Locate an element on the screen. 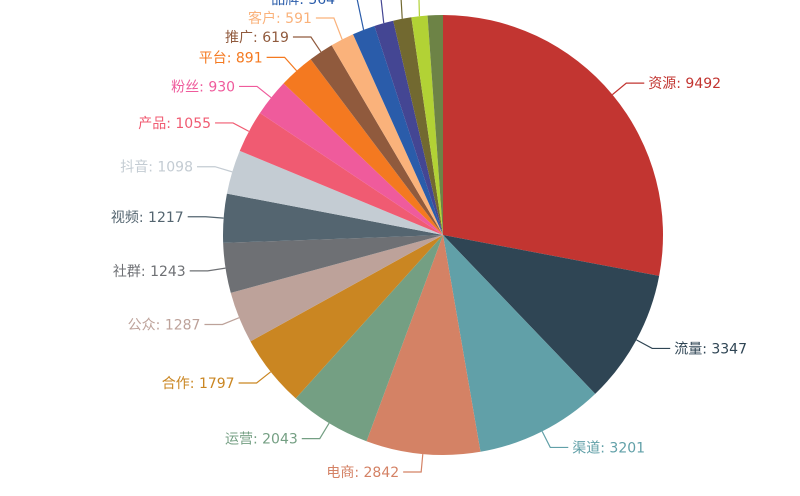 Image resolution: width=800 pixels, height=496 pixels. slice-label: 视频: 1217 is located at coordinates (147, 218).